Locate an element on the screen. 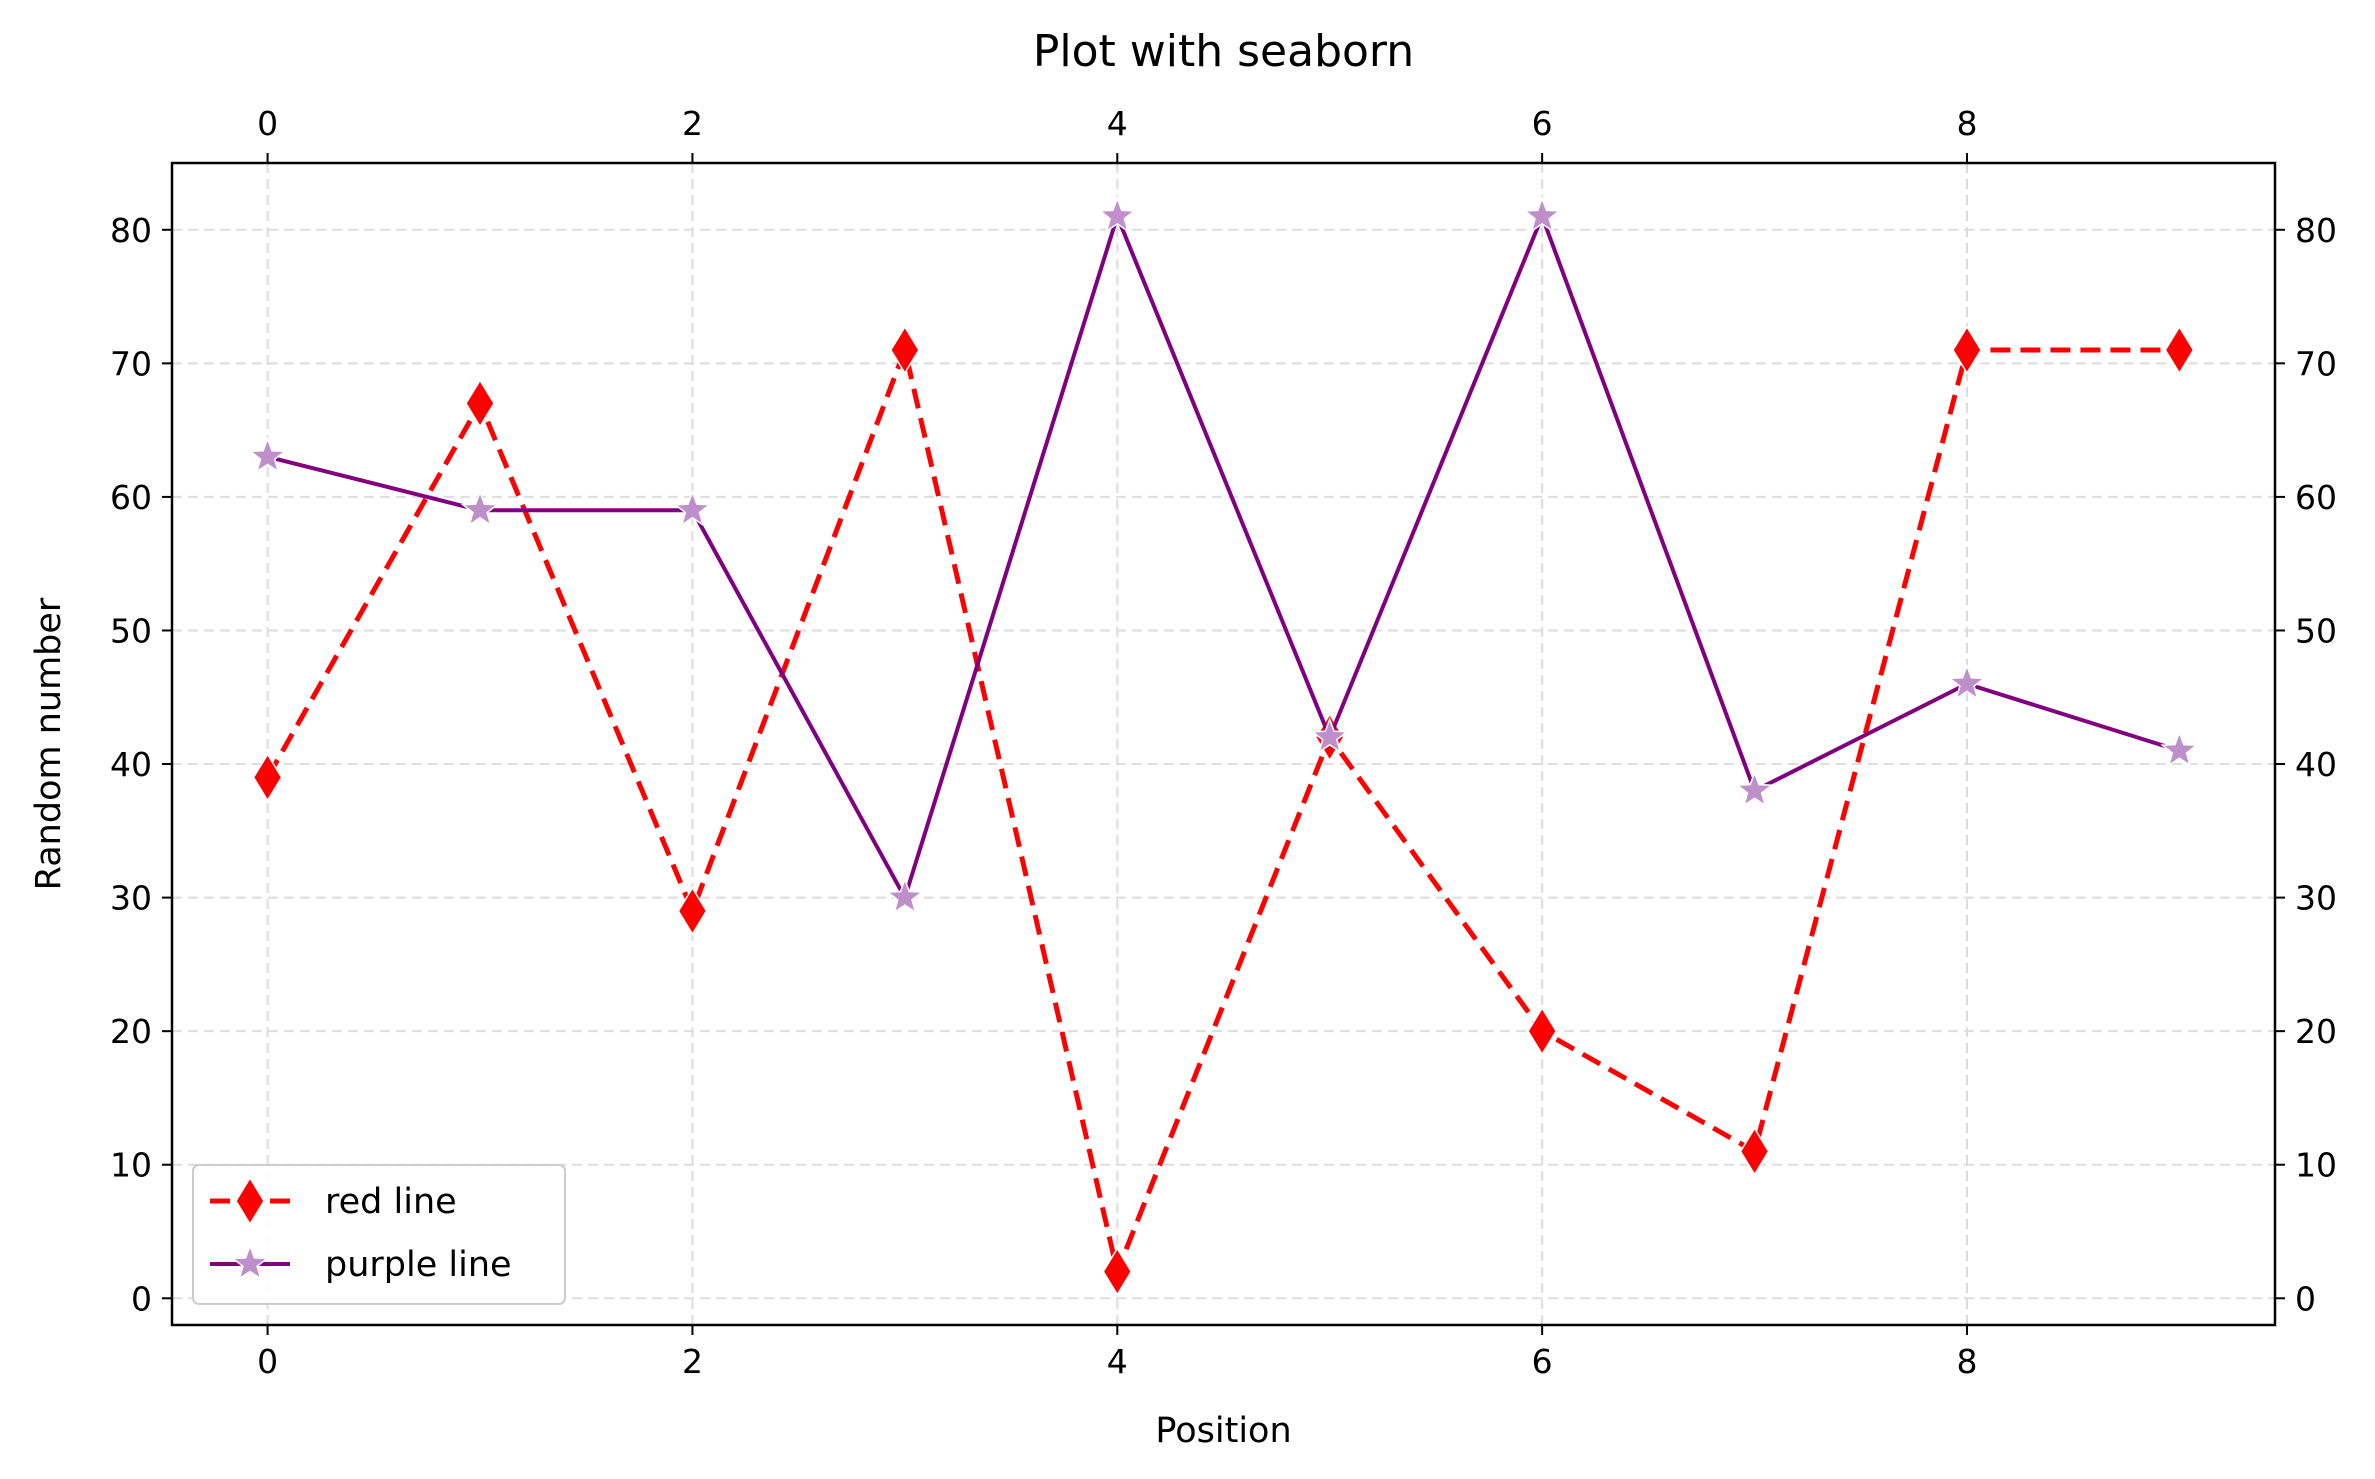  x-tick-label: 2 is located at coordinates (692, 1361).